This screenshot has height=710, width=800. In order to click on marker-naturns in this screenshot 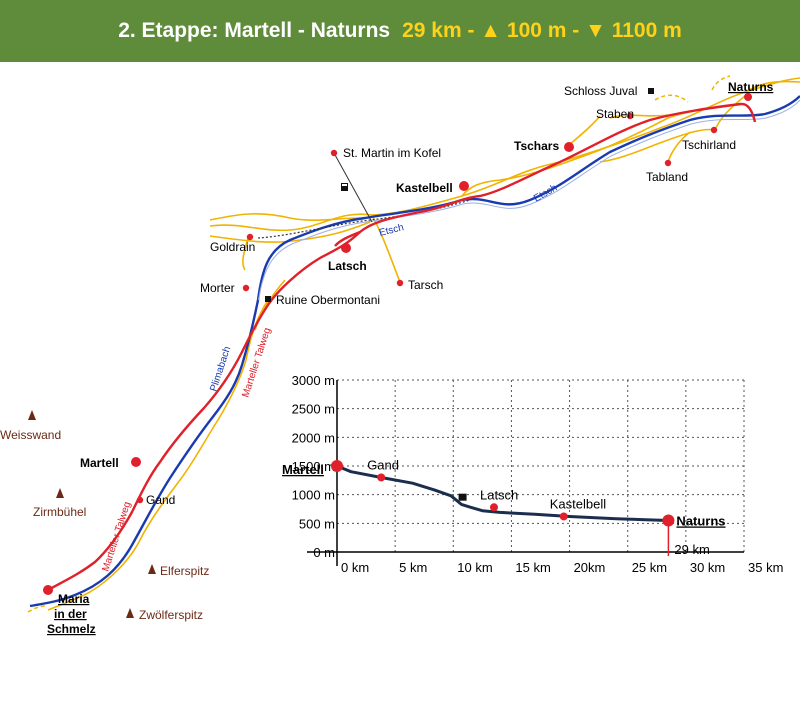, I will do `click(748, 97)`.